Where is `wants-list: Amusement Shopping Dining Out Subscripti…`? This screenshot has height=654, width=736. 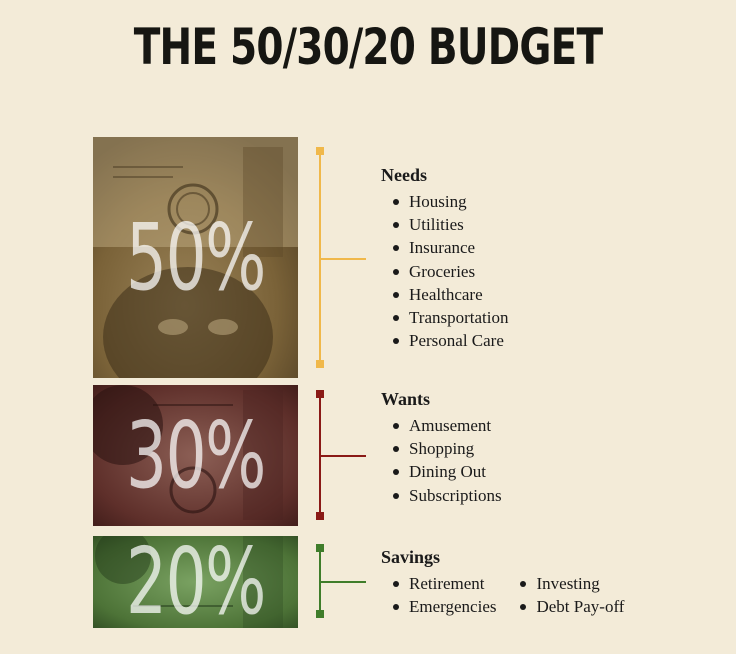 wants-list: Amusement Shopping Dining Out Subscripti… is located at coordinates (441, 460).